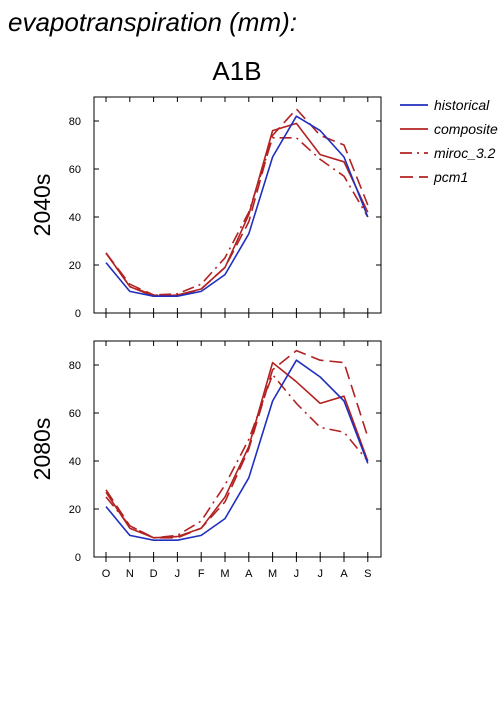 The image size is (501, 709). Describe the element at coordinates (462, 105) in the screenshot. I see `legend-label: historical` at that location.